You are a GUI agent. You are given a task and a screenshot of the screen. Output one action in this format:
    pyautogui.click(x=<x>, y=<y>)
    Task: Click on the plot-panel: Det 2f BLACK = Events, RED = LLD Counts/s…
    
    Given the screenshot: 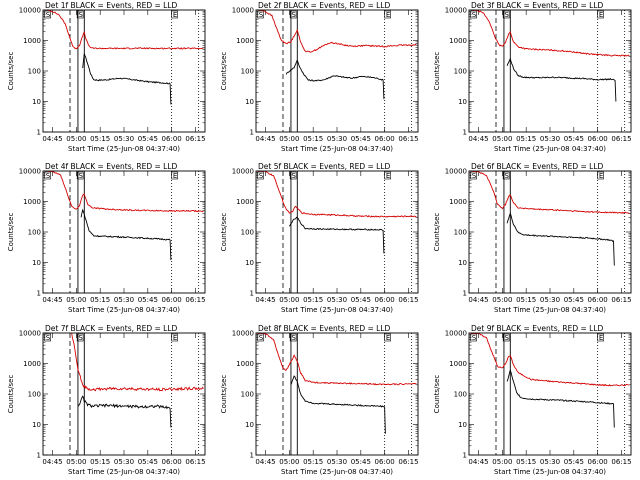 What is the action you would take?
    pyautogui.click(x=319, y=77)
    